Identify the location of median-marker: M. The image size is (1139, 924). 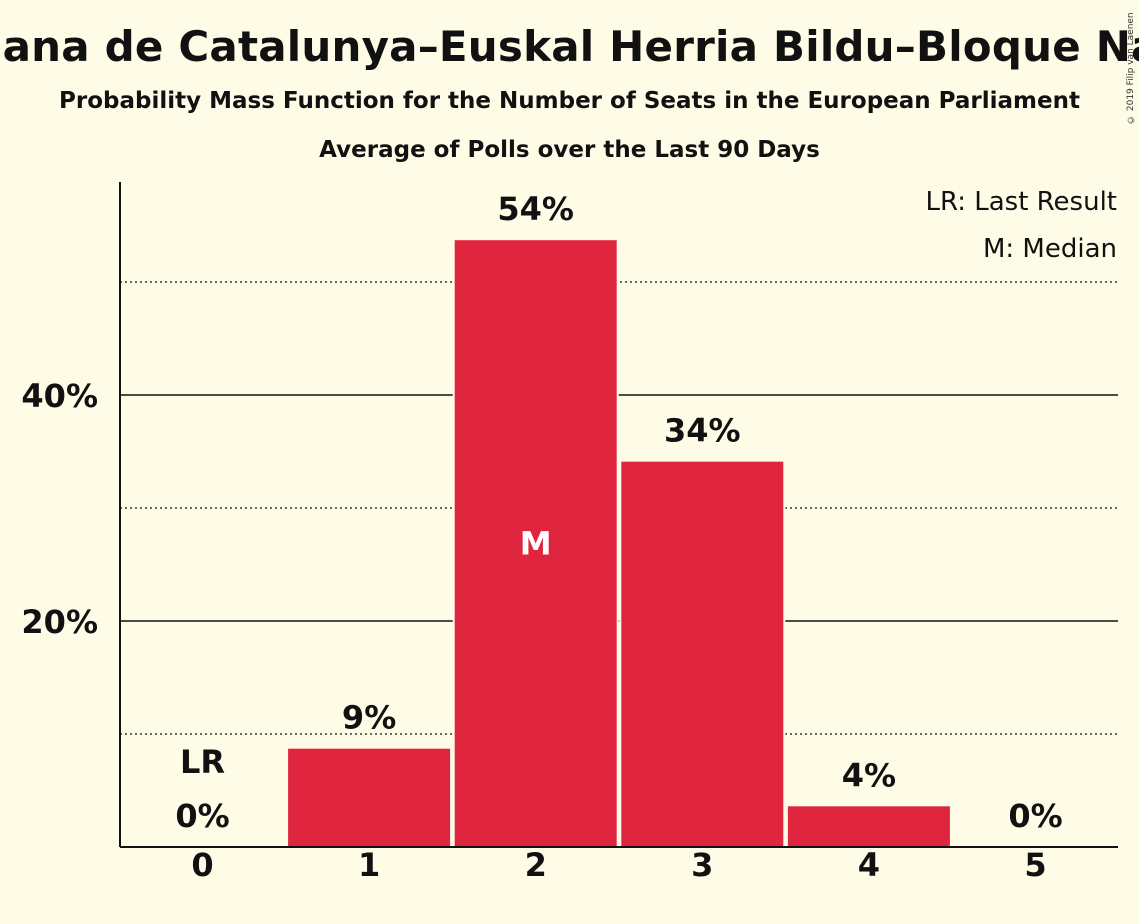
(536, 544).